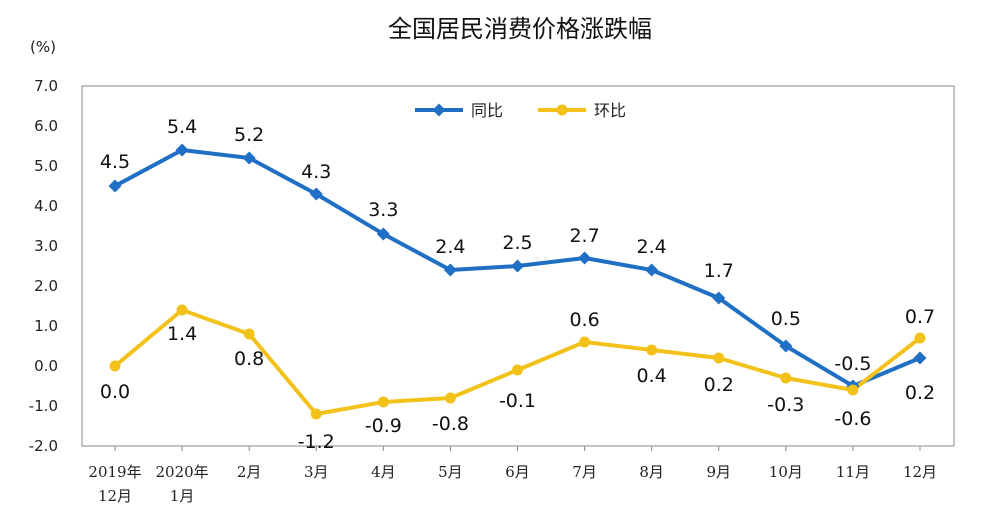 The height and width of the screenshot is (515, 1000). Describe the element at coordinates (46, 206) in the screenshot. I see `y-tick-label: 4.0` at that location.